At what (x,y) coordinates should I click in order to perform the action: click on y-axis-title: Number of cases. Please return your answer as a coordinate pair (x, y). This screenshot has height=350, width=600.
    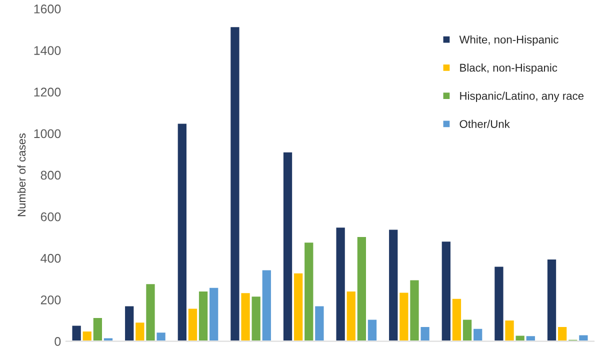
    Looking at the image, I should click on (21, 174).